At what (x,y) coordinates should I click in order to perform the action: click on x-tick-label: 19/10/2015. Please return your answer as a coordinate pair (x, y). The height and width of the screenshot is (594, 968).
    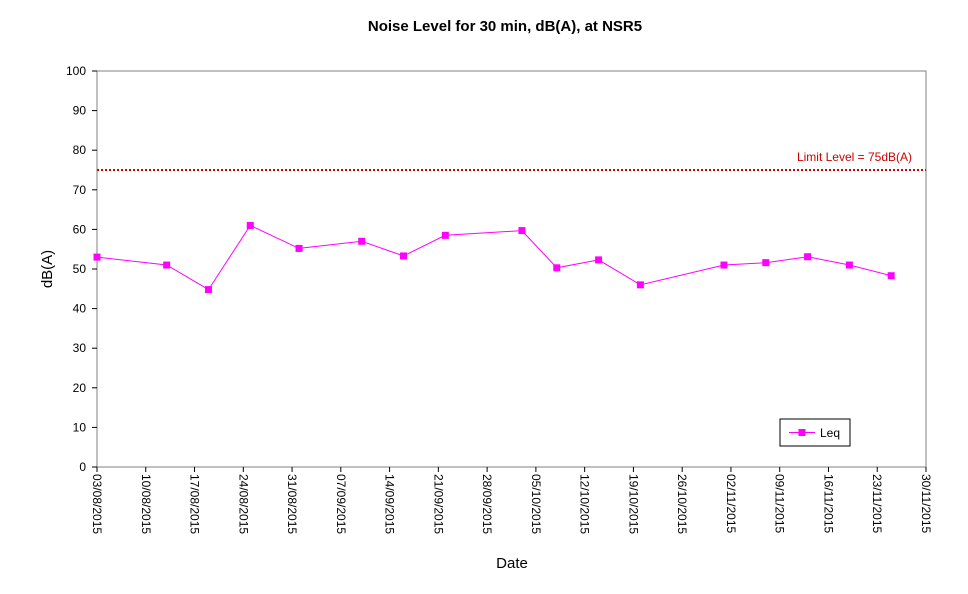
    Looking at the image, I should click on (633, 504).